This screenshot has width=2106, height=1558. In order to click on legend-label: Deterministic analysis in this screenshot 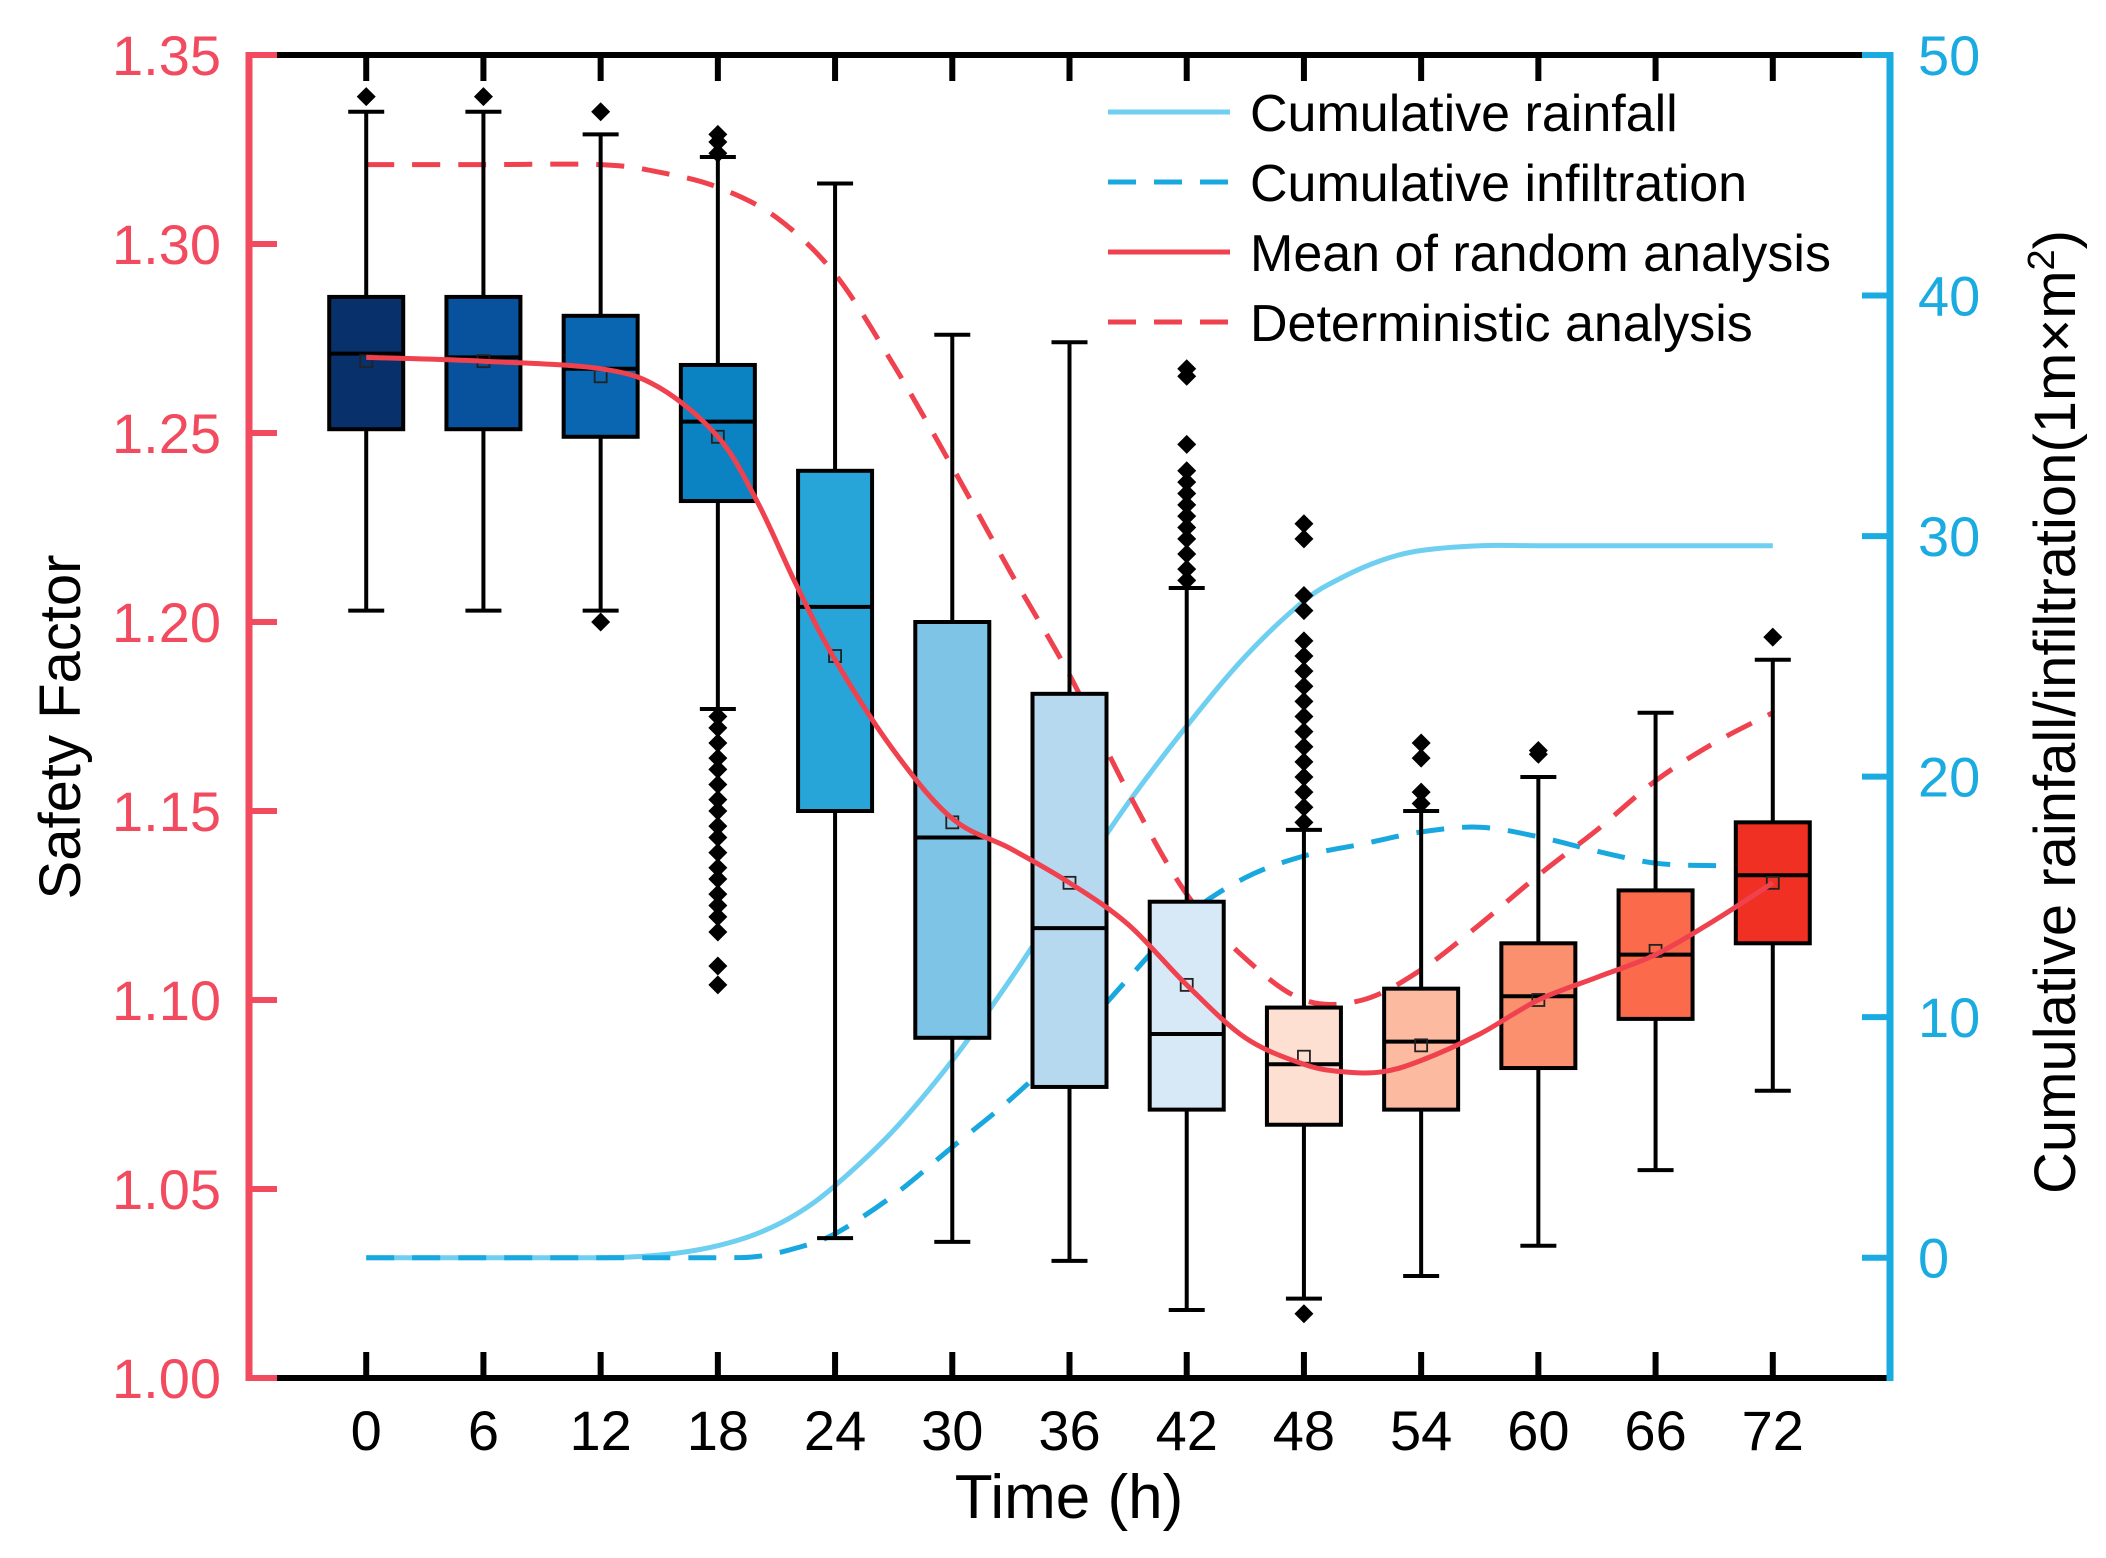, I will do `click(1501, 324)`.